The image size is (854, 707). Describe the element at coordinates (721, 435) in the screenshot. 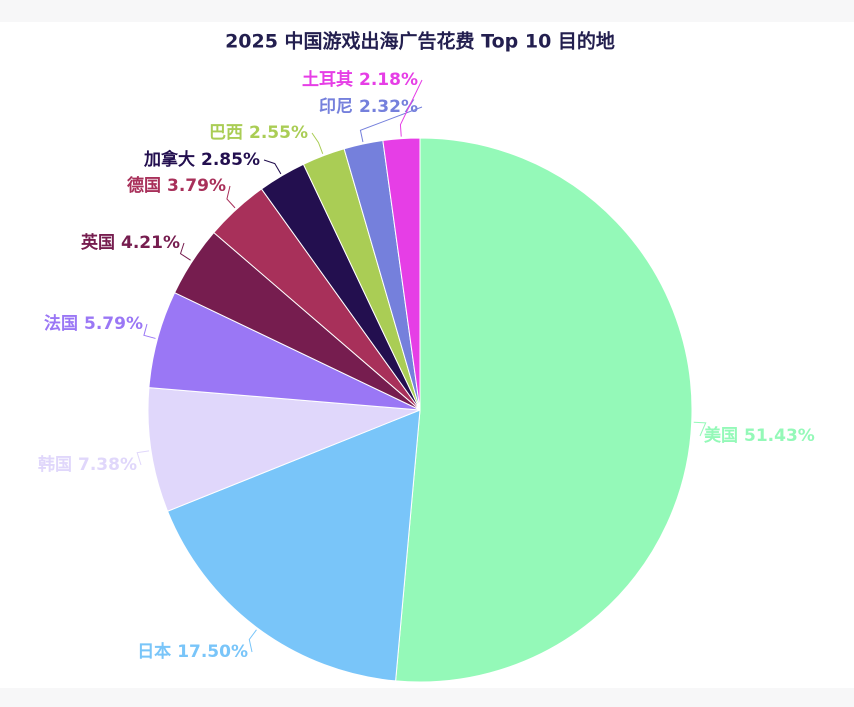

I see `category-label: 美国` at that location.